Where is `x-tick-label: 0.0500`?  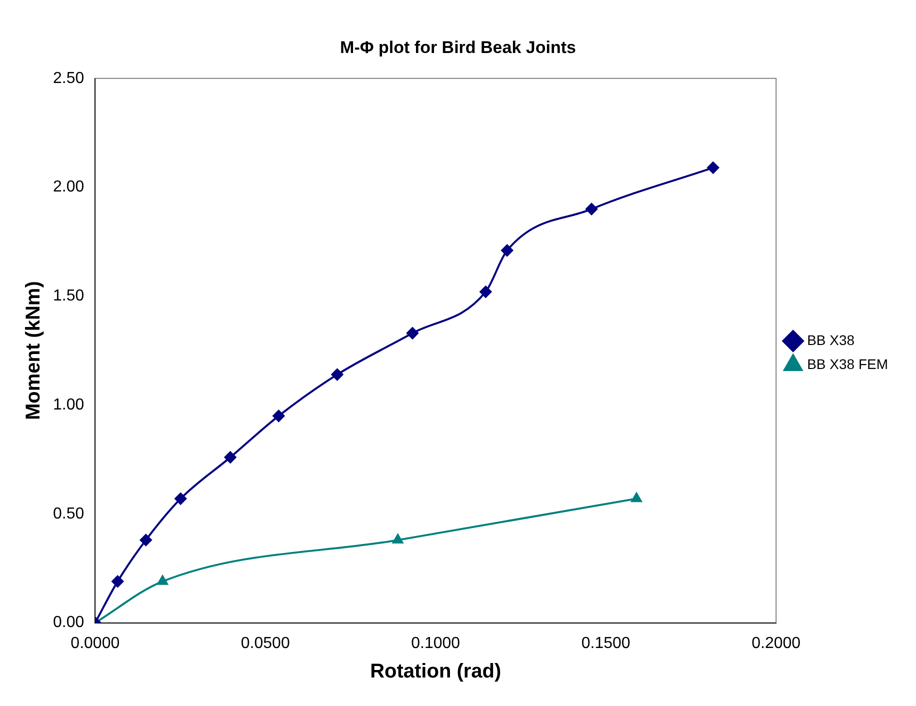
x-tick-label: 0.0500 is located at coordinates (265, 643).